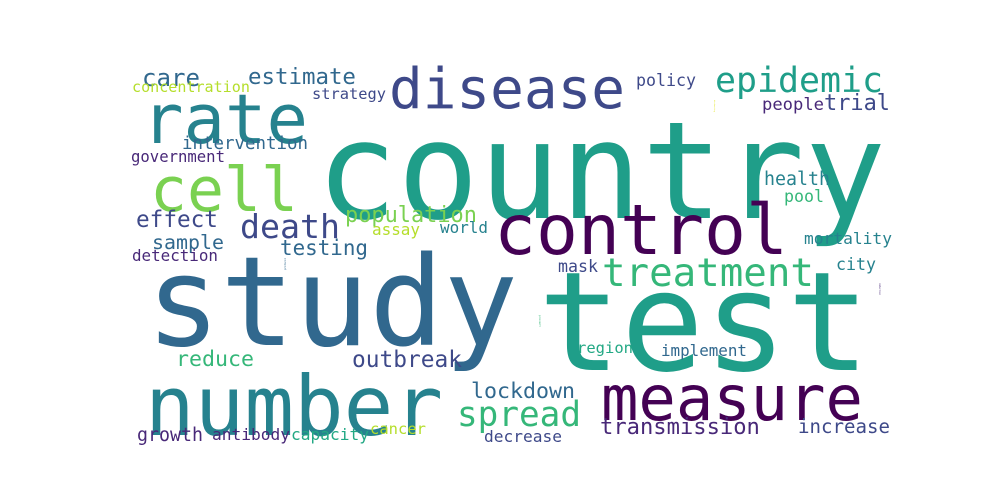 The image size is (1000, 500). What do you see at coordinates (797, 179) in the screenshot?
I see `word-health: health` at bounding box center [797, 179].